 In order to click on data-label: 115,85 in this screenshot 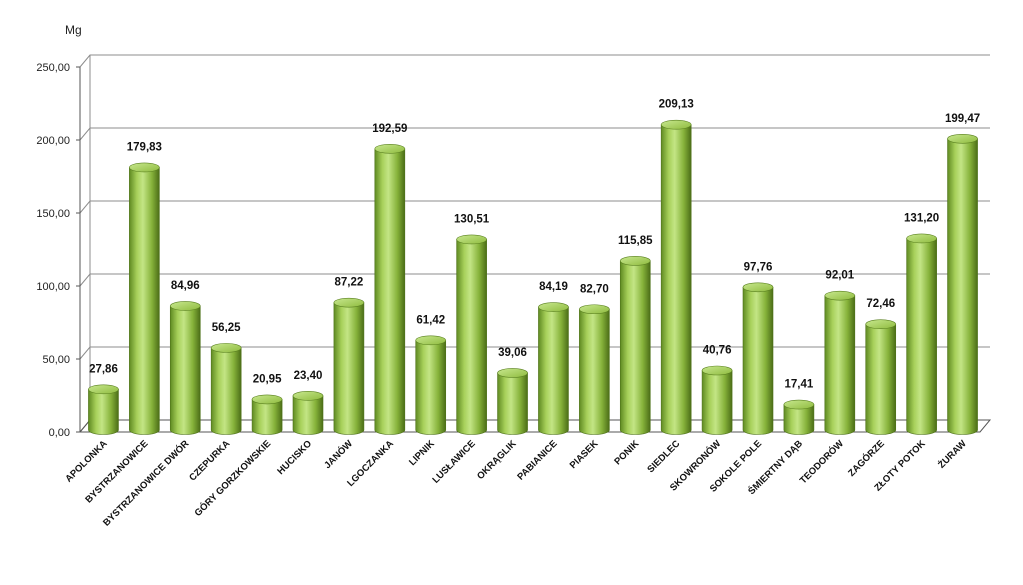, I will do `click(635, 241)`.